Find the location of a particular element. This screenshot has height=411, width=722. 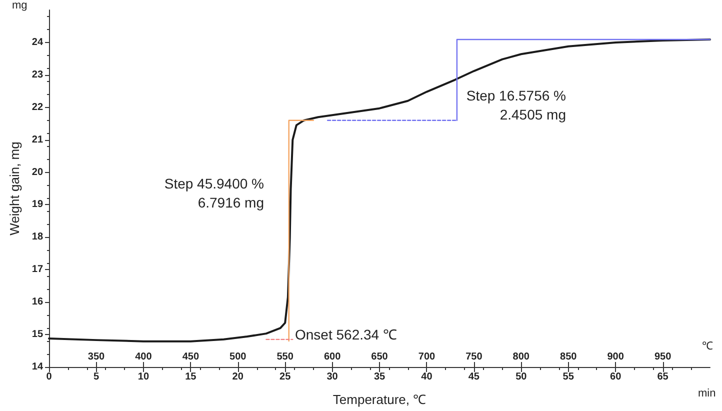

y-tick-label: 15 is located at coordinates (38, 334).